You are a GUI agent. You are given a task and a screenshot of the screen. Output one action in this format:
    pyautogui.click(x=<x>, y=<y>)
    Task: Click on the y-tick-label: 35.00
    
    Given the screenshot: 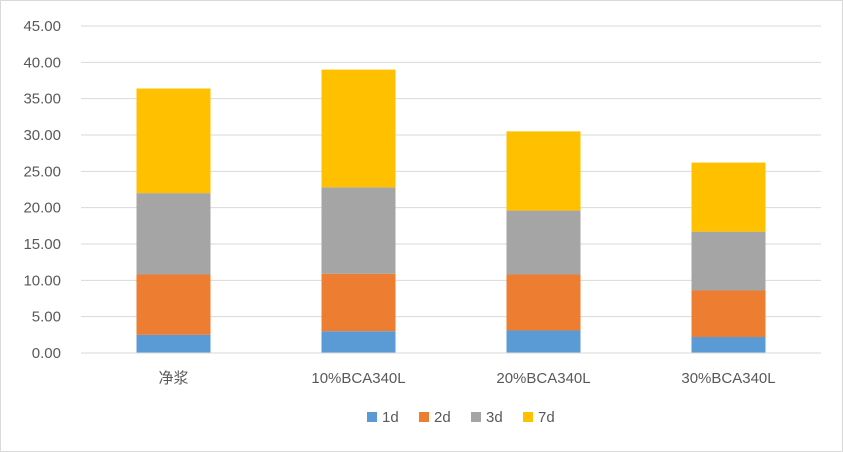 What is the action you would take?
    pyautogui.click(x=42, y=99)
    